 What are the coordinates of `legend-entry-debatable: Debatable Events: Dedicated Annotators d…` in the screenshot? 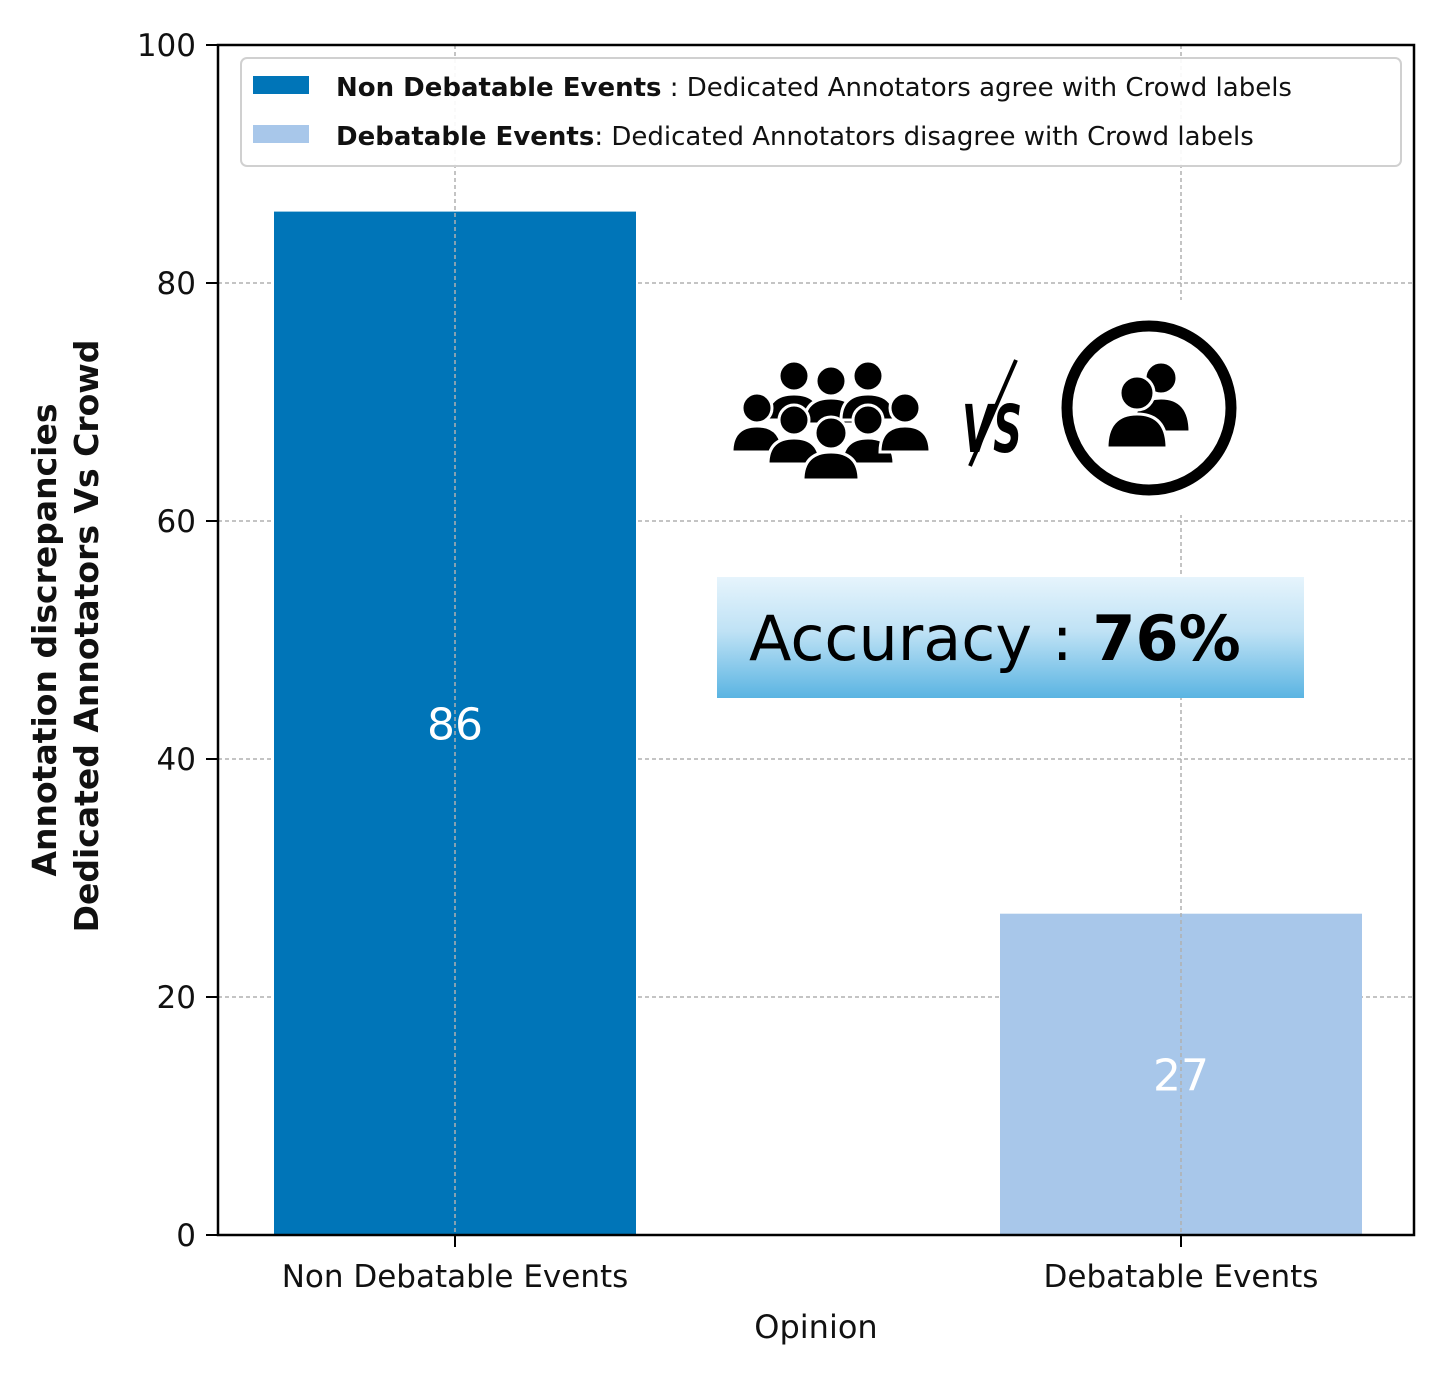 It's located at (795, 137).